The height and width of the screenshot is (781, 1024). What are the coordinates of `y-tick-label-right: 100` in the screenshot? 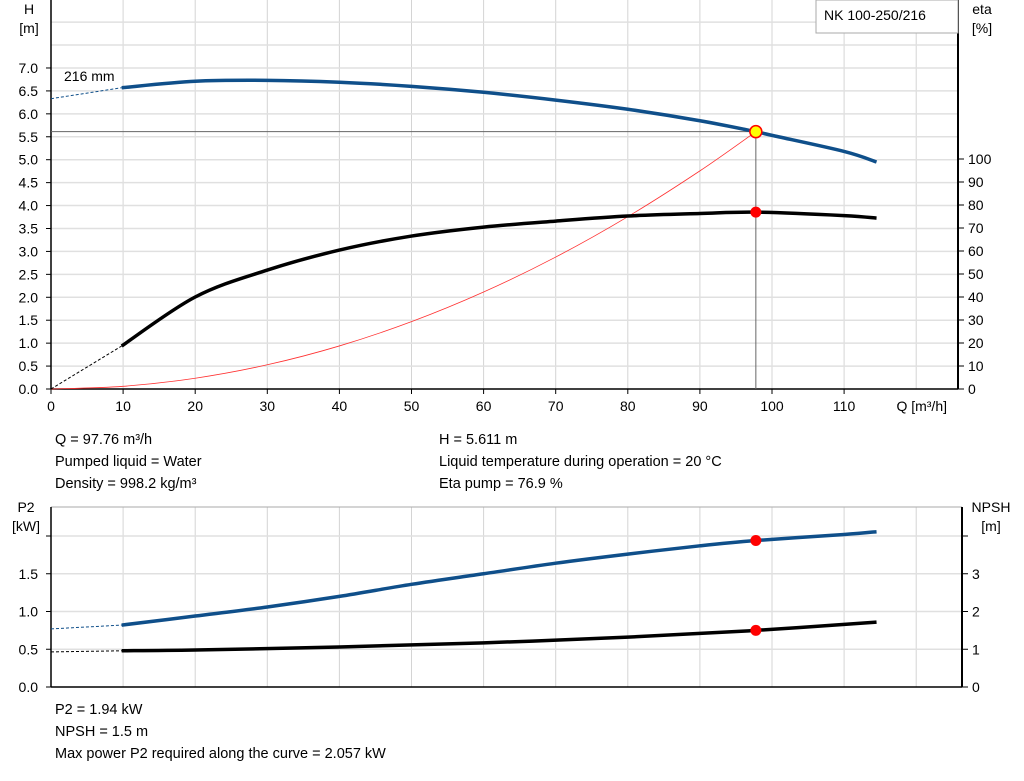 It's located at (980, 159).